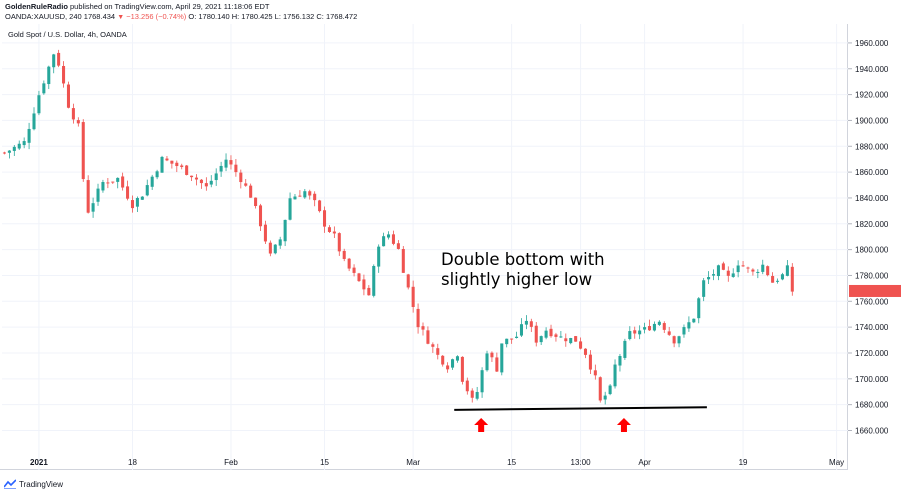  What do you see at coordinates (523, 259) in the screenshot?
I see `annotation-line-1: Double bottom with` at bounding box center [523, 259].